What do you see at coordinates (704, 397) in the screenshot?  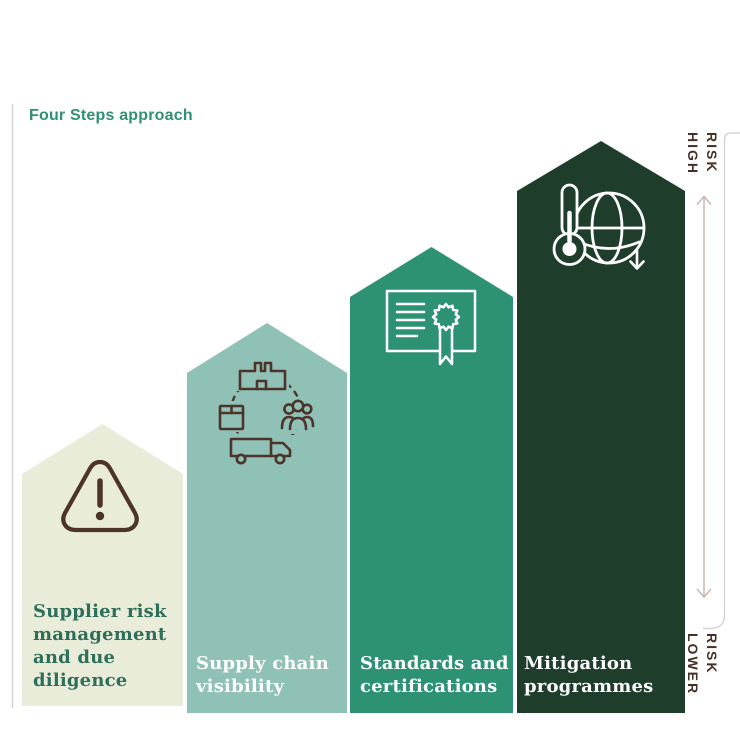 I see `risk-scale-arrow` at bounding box center [704, 397].